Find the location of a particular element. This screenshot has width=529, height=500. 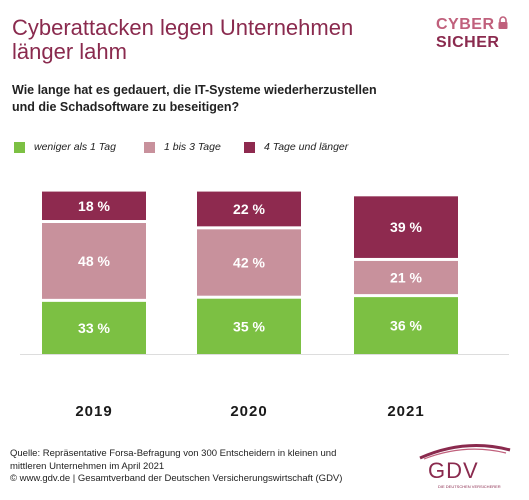

legend-label: weniger als 1 Tag is located at coordinates (75, 147).